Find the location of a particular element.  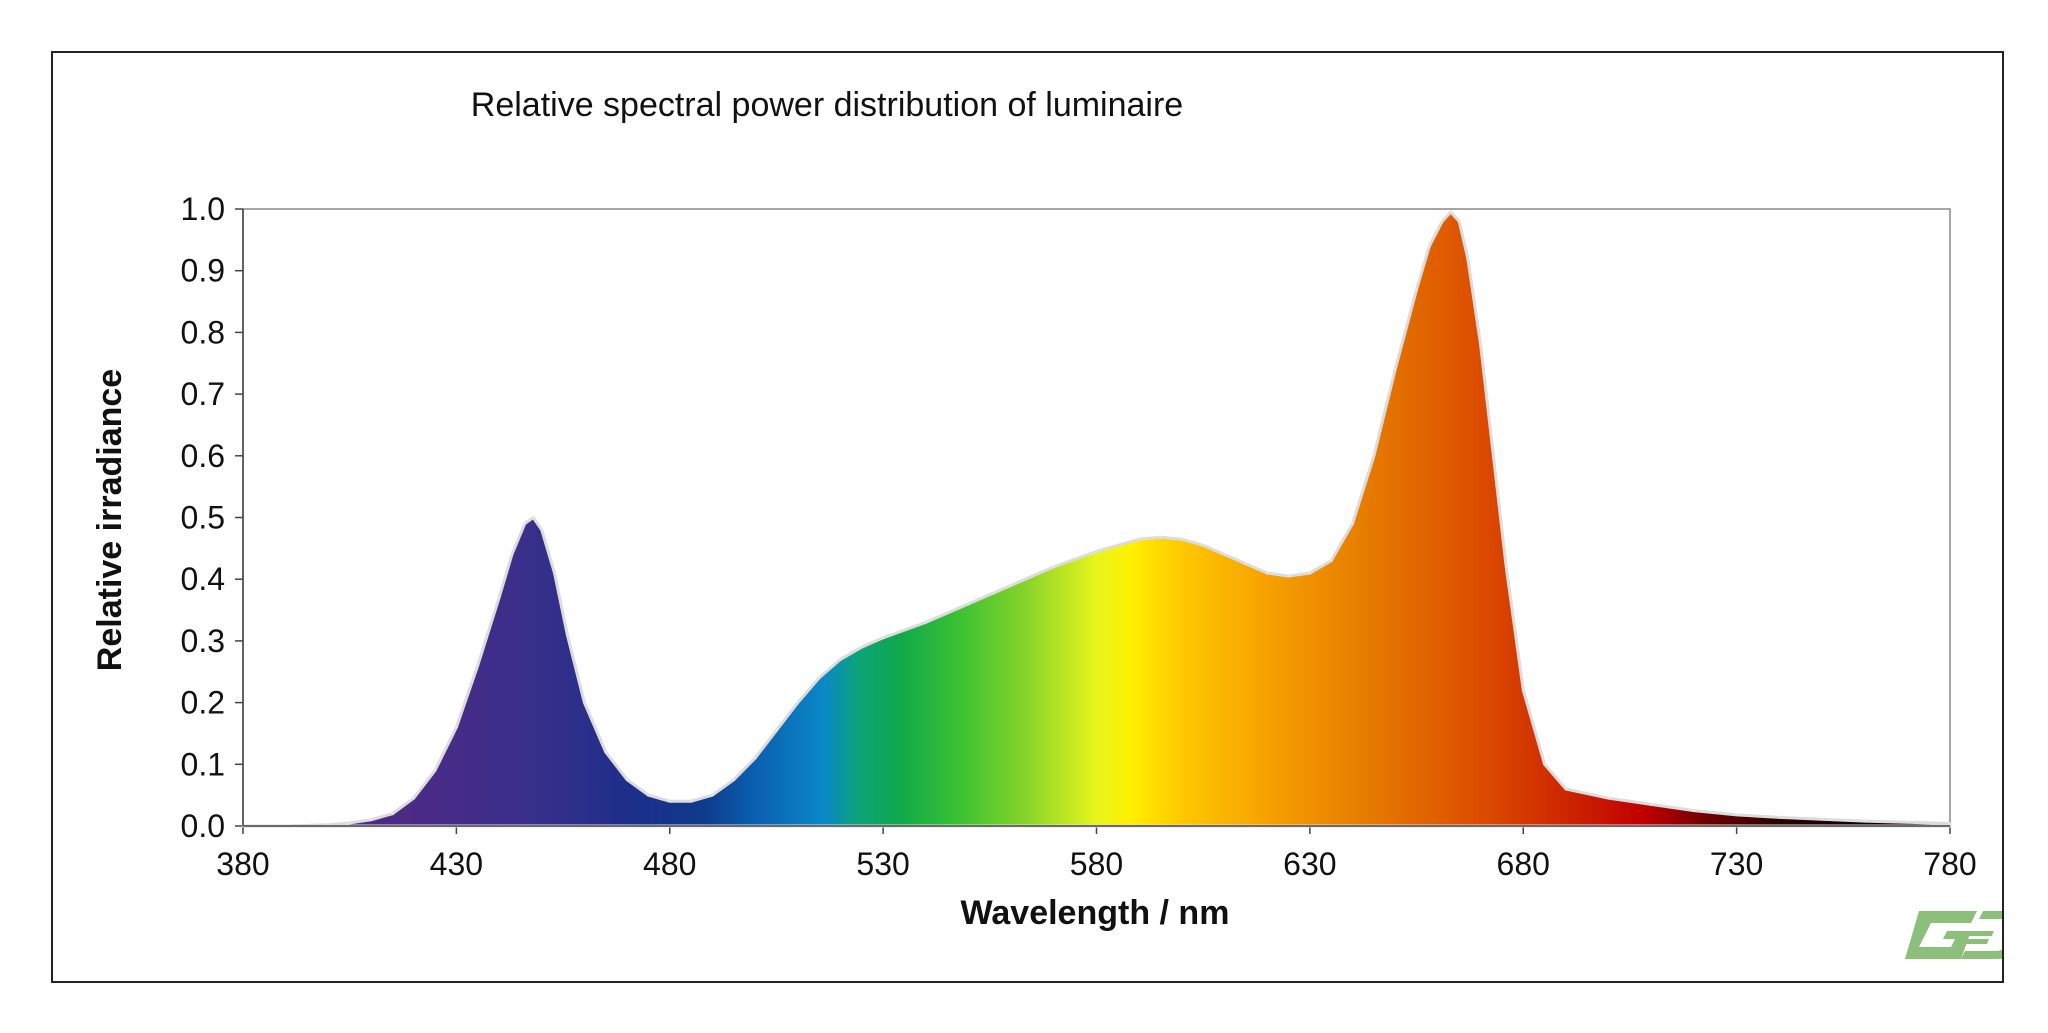

y-tick-label: 0.3 is located at coordinates (203, 641).